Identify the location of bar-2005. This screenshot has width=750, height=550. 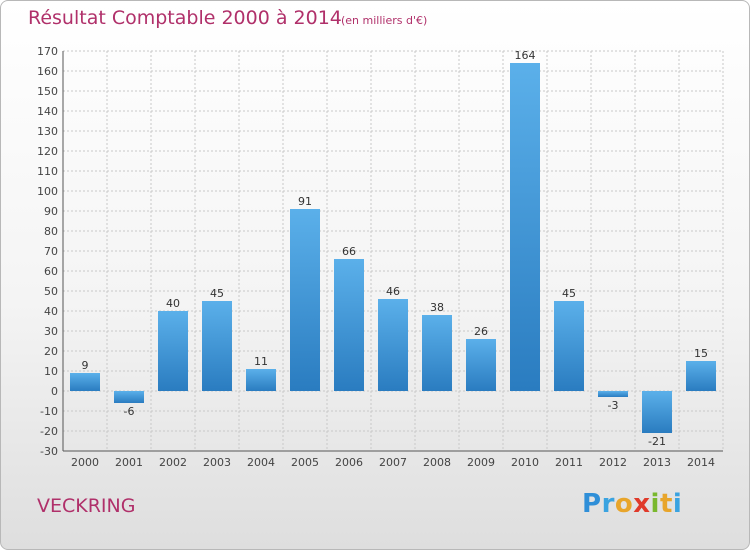
(305, 300).